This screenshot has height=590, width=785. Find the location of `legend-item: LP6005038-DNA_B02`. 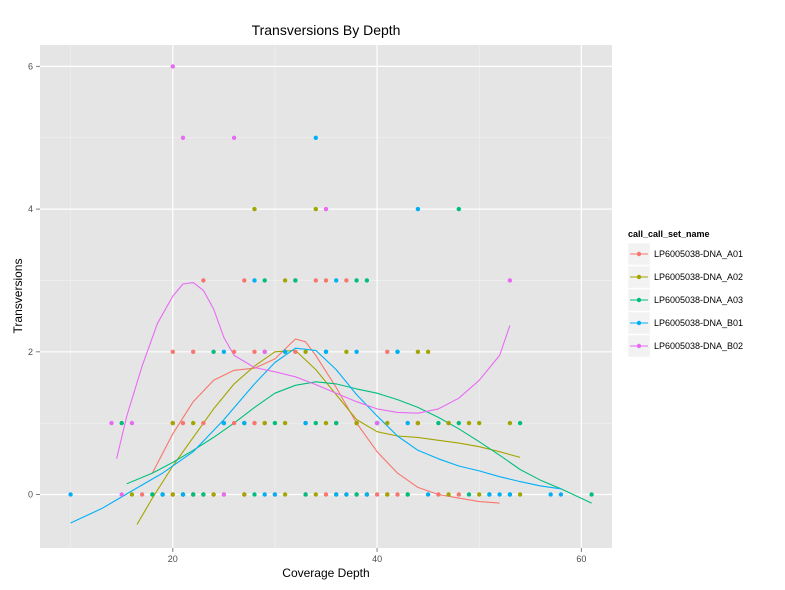

legend-item: LP6005038-DNA_B02 is located at coordinates (685, 346).